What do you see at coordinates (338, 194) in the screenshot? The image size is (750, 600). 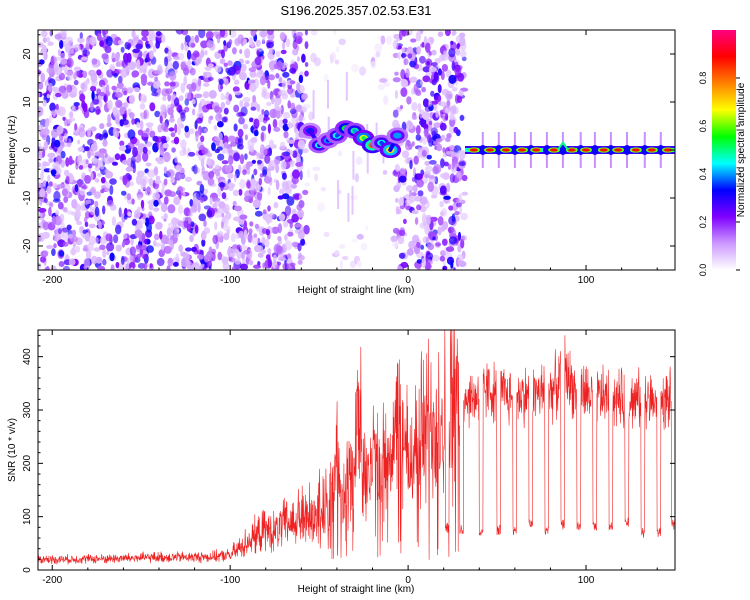 I see `noise-streak` at bounding box center [338, 194].